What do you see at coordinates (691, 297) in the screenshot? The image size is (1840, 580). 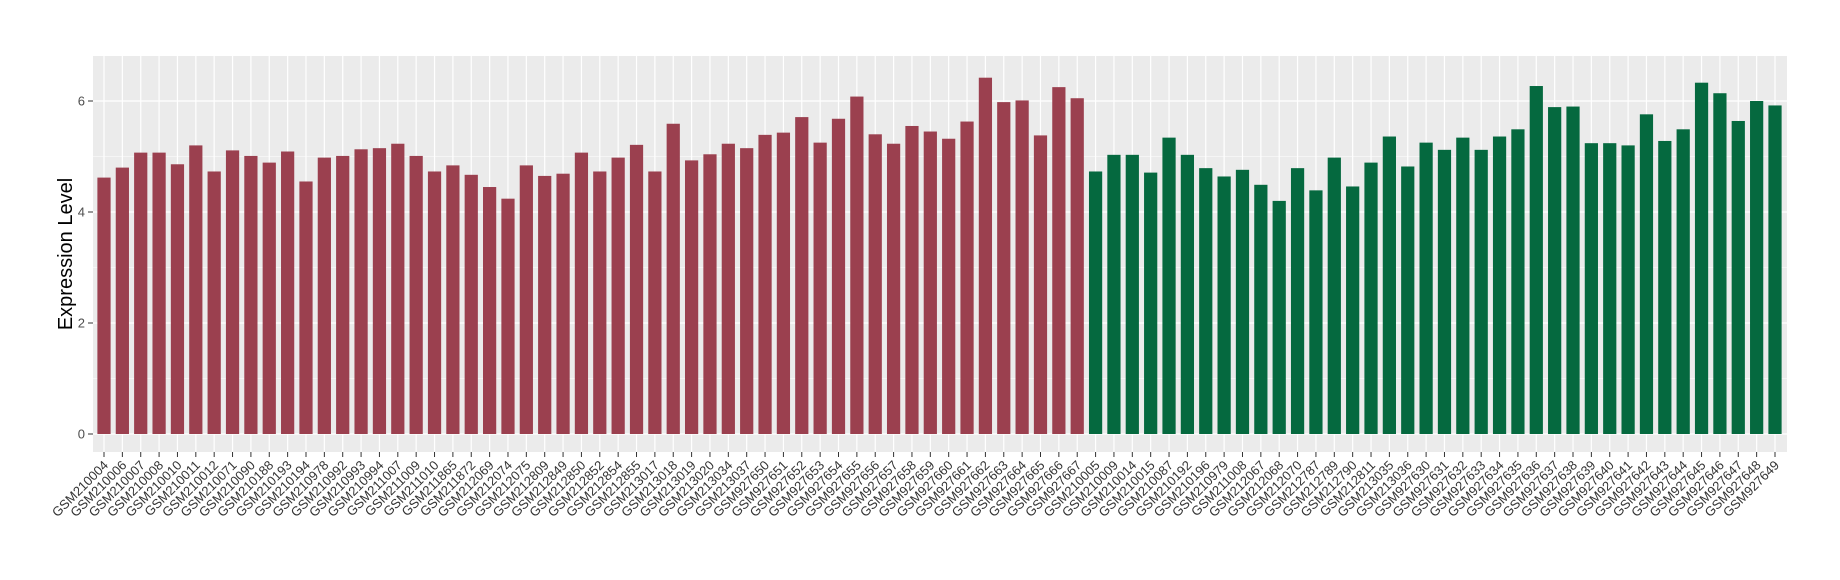 I see `bar-GSM213019` at bounding box center [691, 297].